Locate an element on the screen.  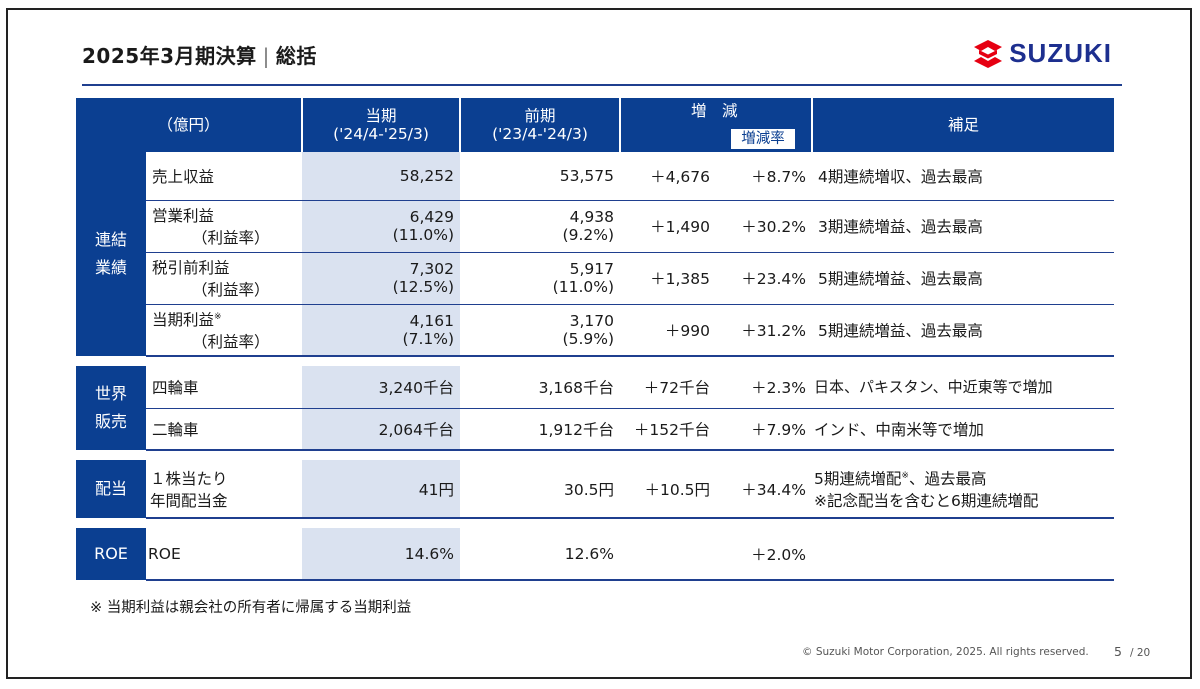
change-label: 増 減 is located at coordinates (714, 111).